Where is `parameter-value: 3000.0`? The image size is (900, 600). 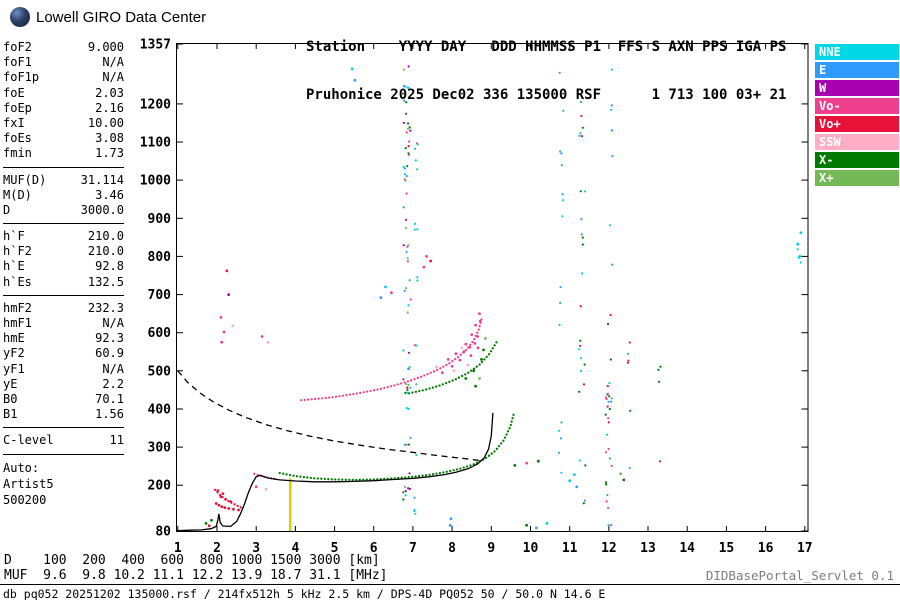 parameter-value: 3000.0 is located at coordinates (102, 209).